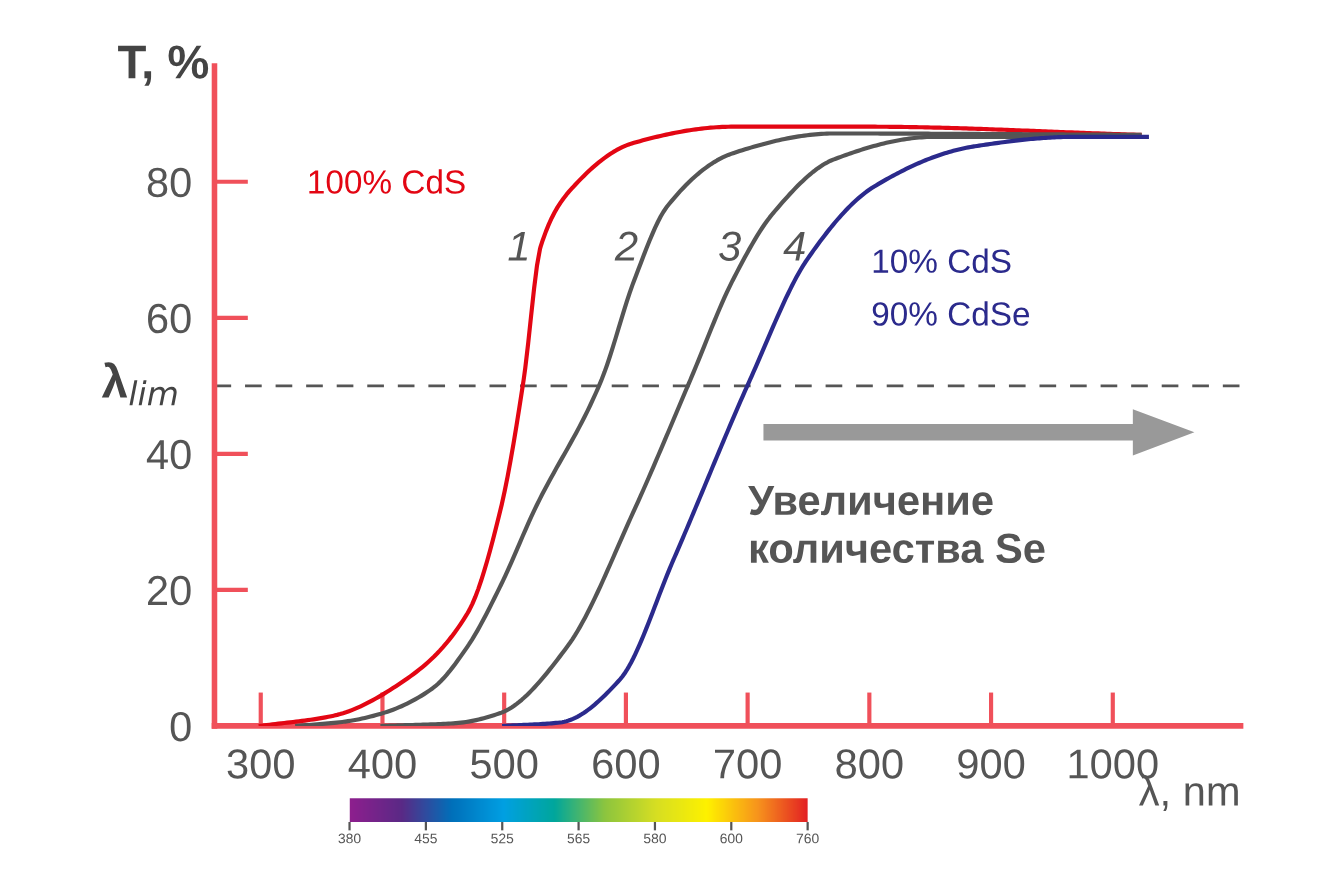 This screenshot has height=882, width=1324. What do you see at coordinates (794, 246) in the screenshot?
I see `series-label: 4` at bounding box center [794, 246].